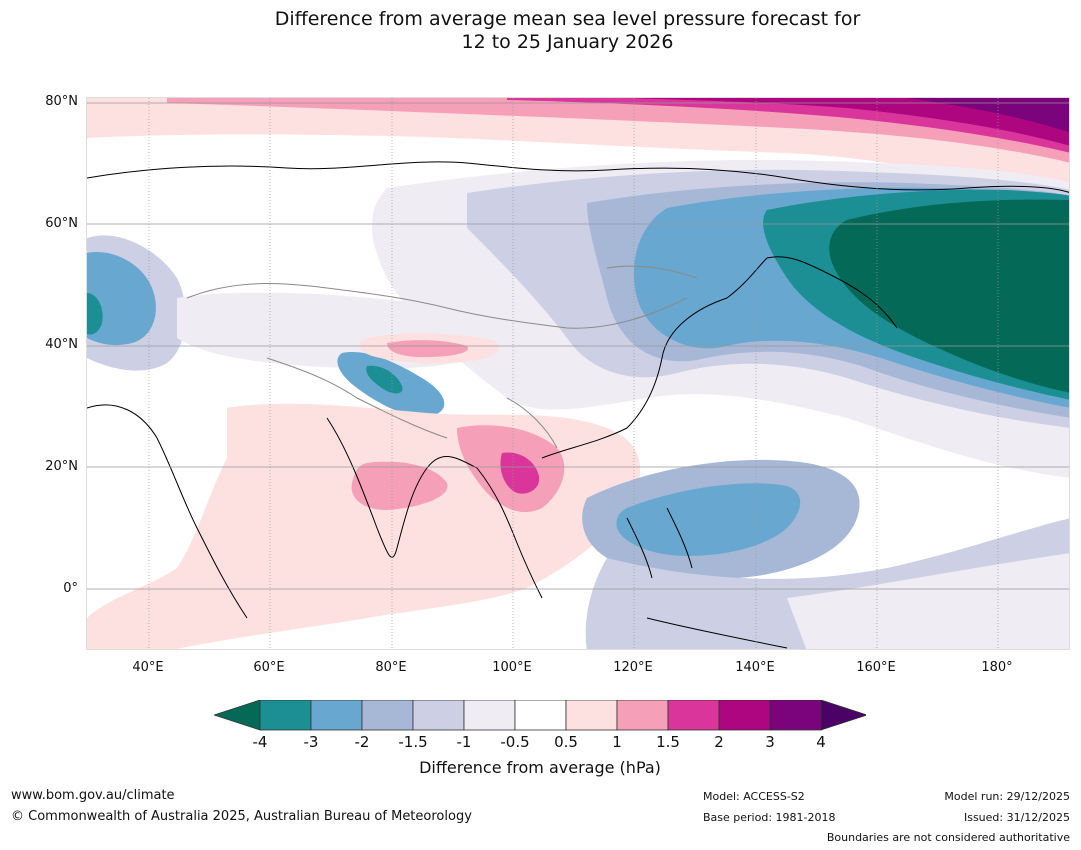  I want to click on lon-label-160e: 160°E, so click(876, 667).